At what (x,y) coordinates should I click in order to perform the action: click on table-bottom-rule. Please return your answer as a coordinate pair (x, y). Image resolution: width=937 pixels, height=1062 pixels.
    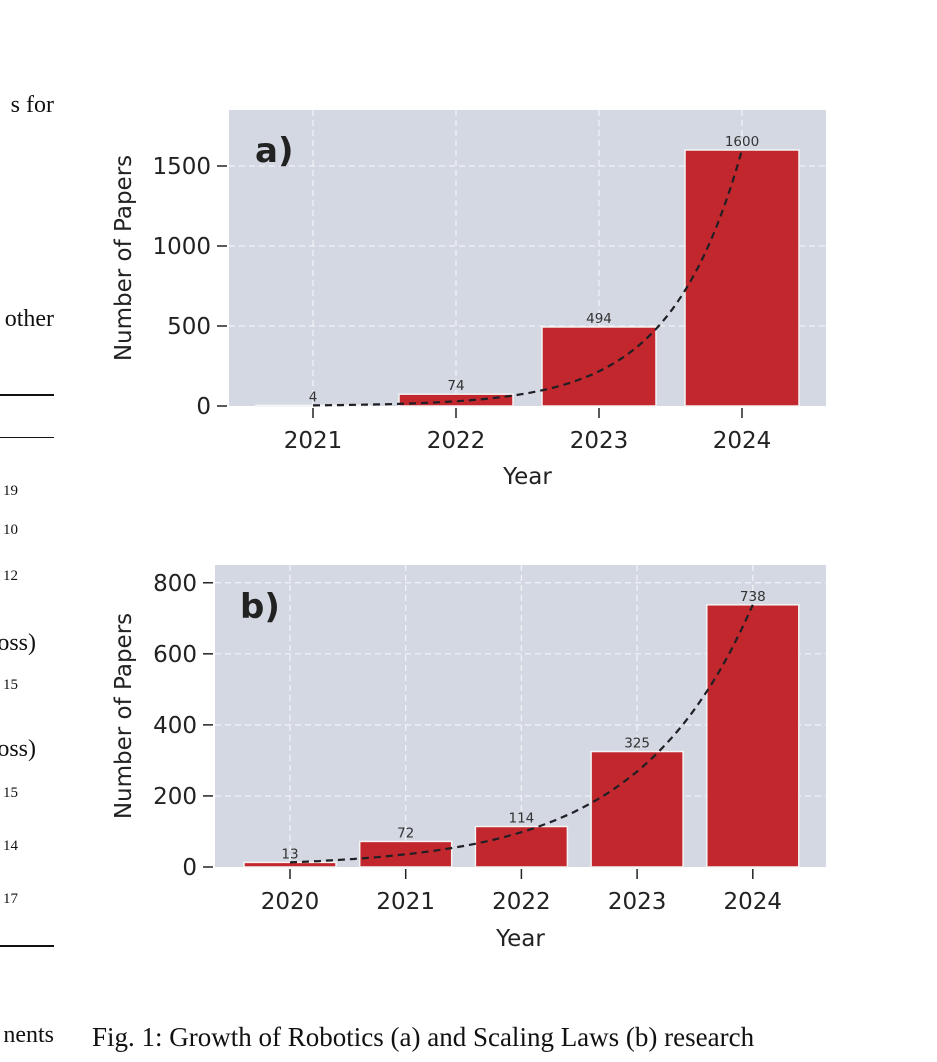
    Looking at the image, I should click on (27, 946).